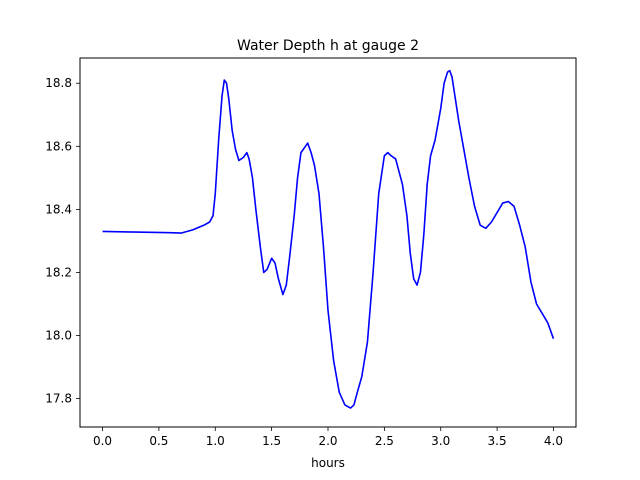 This screenshot has height=480, width=640. Describe the element at coordinates (440, 441) in the screenshot. I see `x-tick-label: 3.0` at that location.